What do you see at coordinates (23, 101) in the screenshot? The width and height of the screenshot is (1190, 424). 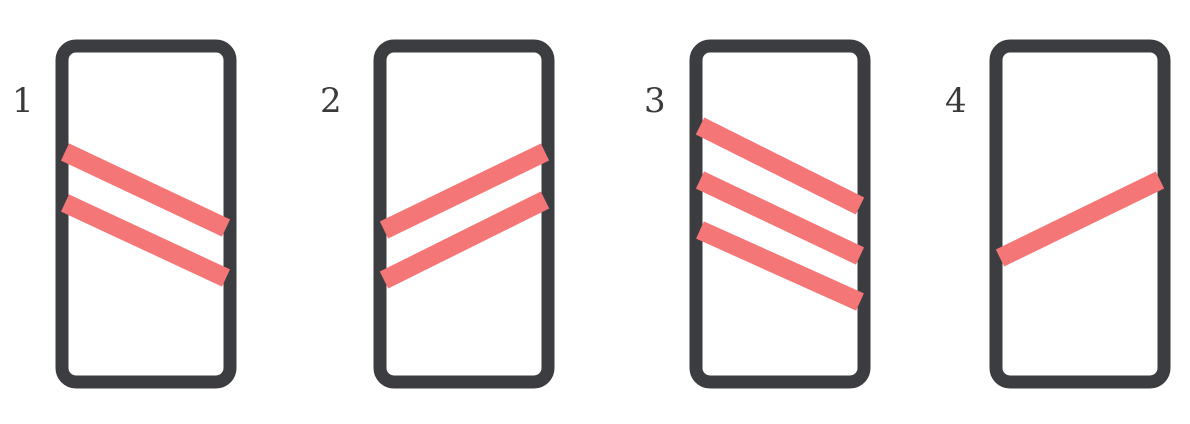 I see `sign-number-1: 1` at bounding box center [23, 101].